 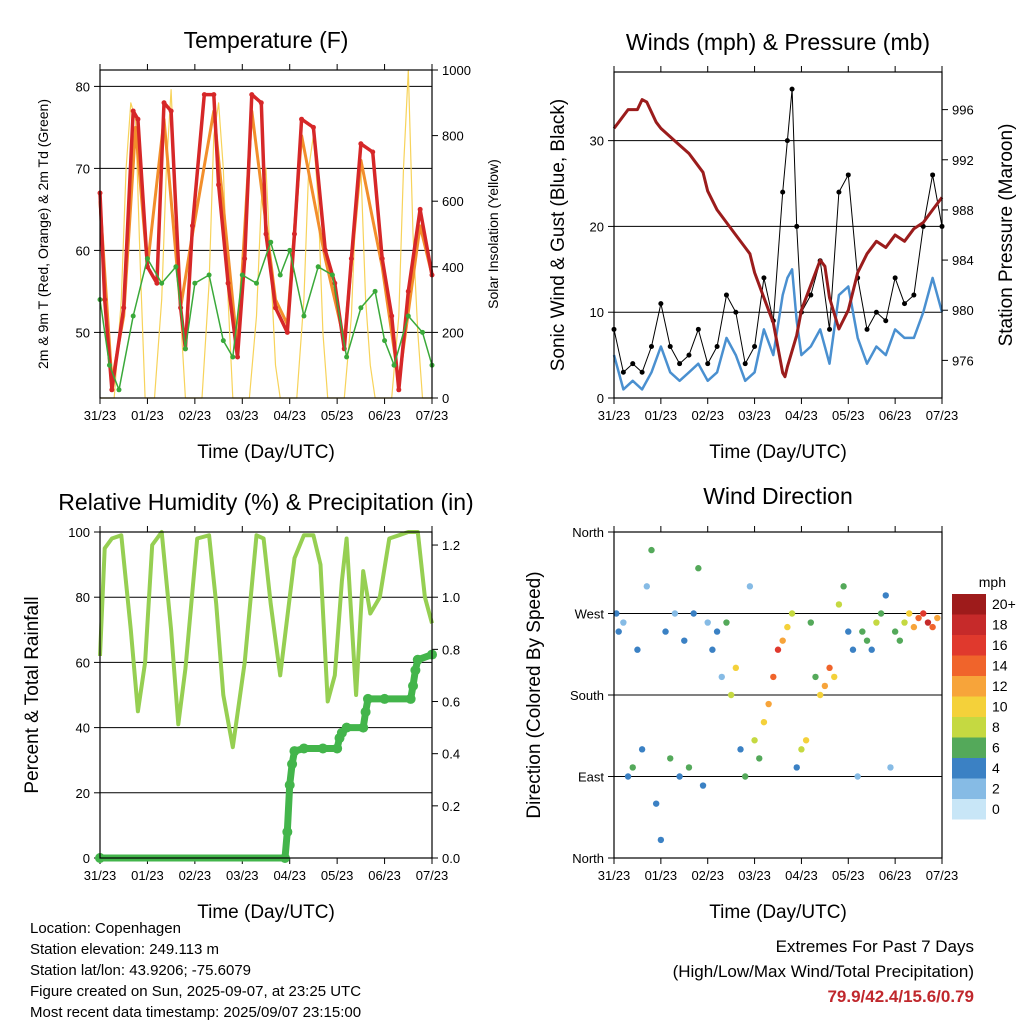 What do you see at coordinates (1000, 645) in the screenshot?
I see `speed-legend-label: 16` at bounding box center [1000, 645].